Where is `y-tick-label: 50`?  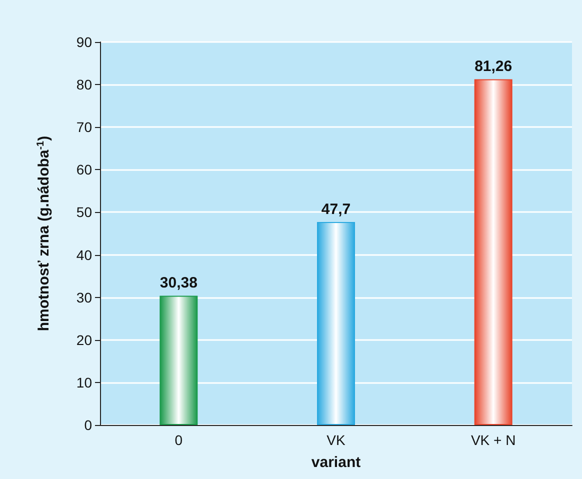 y-tick-label: 50 is located at coordinates (84, 212).